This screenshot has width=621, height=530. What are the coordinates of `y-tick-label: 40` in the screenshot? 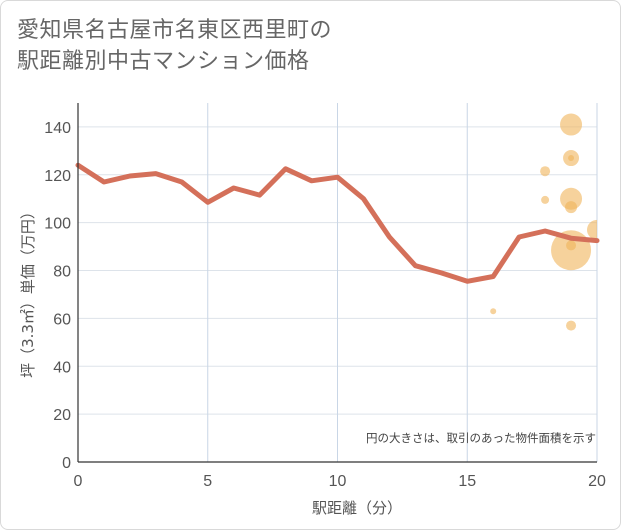 It's located at (62, 367).